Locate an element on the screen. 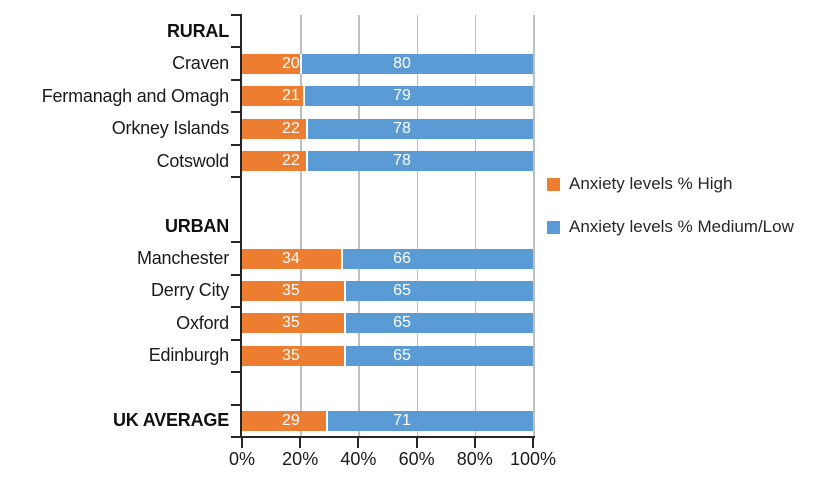  legend-swatch-medium-low-icon is located at coordinates (553, 227).